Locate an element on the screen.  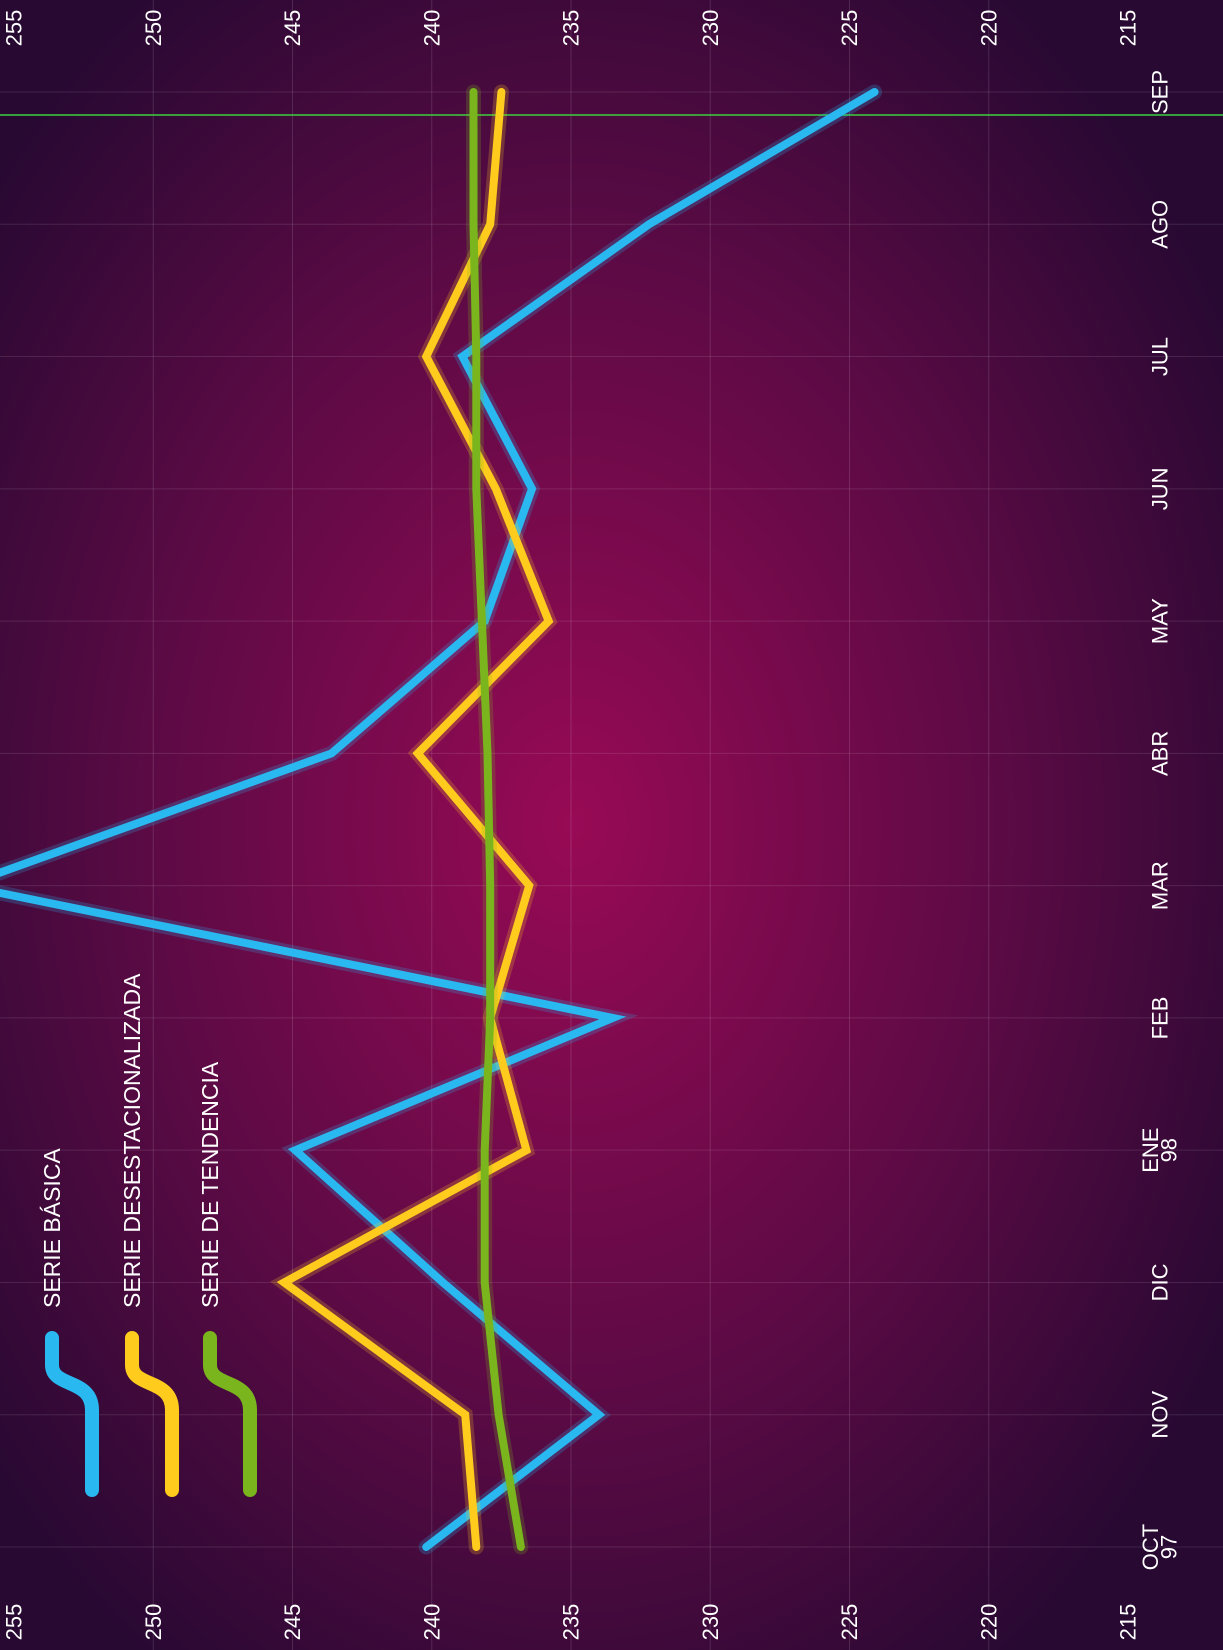
category-label-line: SEP is located at coordinates (1160, 92).